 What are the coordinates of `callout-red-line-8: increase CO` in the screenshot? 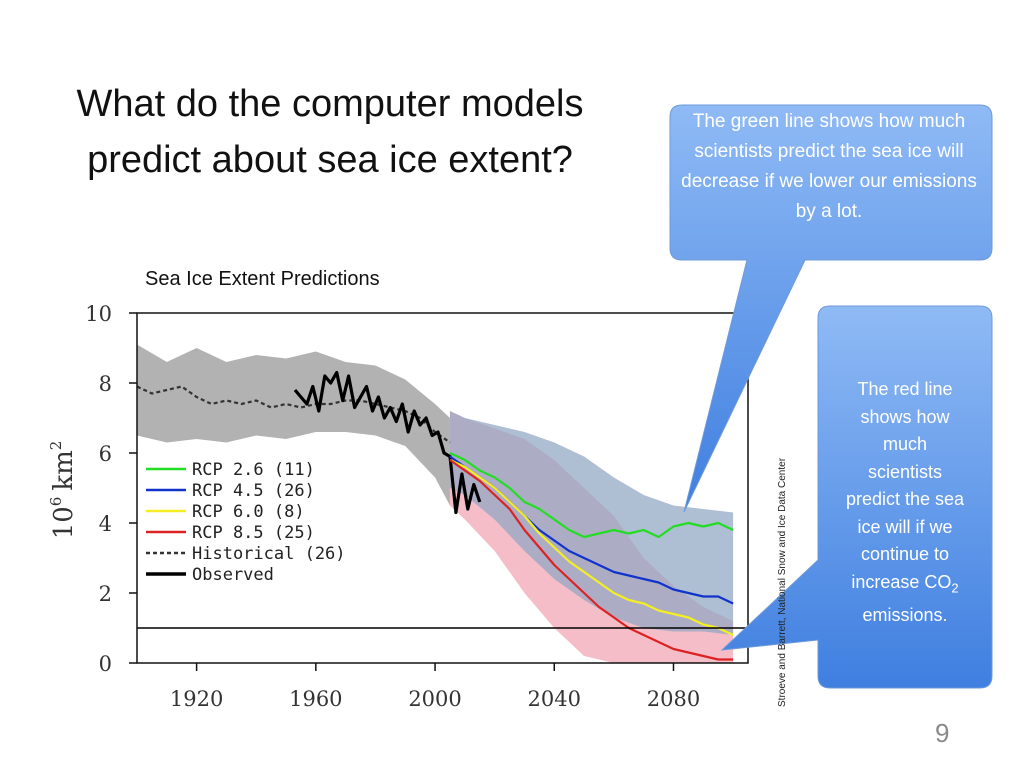 It's located at (901, 581).